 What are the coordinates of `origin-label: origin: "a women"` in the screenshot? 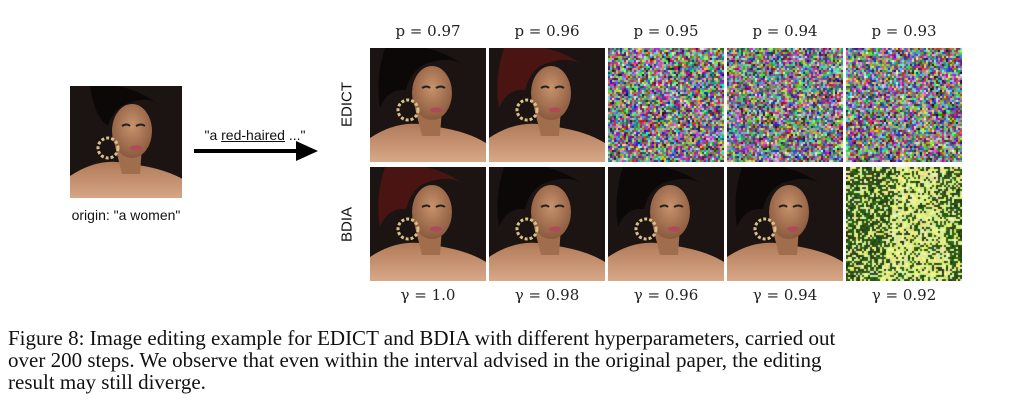 It's located at (126, 215).